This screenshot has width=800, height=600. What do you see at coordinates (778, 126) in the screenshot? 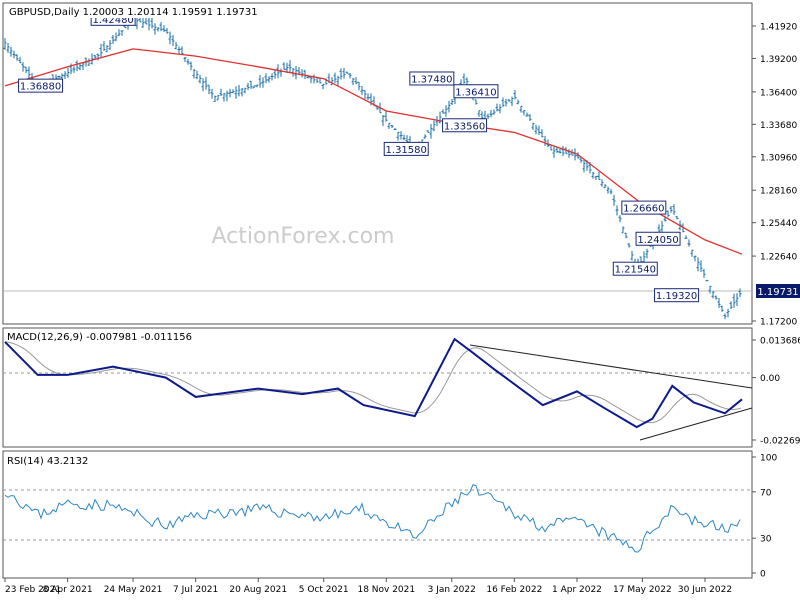
I see `price-y-tick-label: 1.33680` at bounding box center [778, 126].